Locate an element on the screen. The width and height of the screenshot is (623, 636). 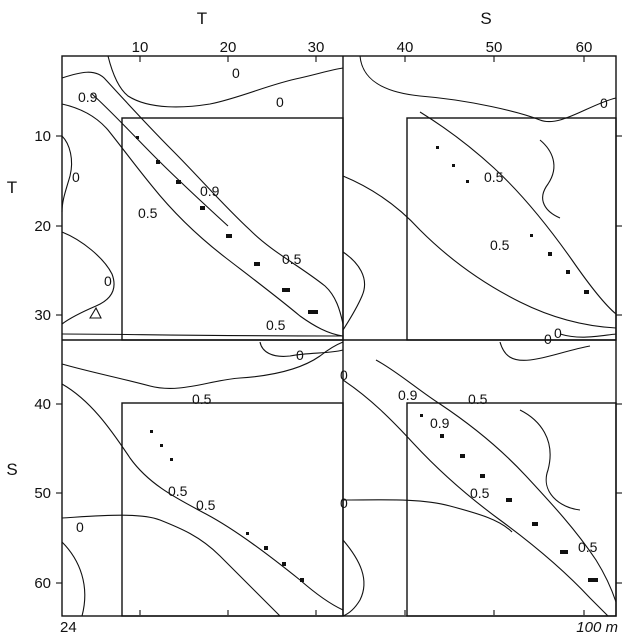
top-tick-20: 20 is located at coordinates (228, 47).